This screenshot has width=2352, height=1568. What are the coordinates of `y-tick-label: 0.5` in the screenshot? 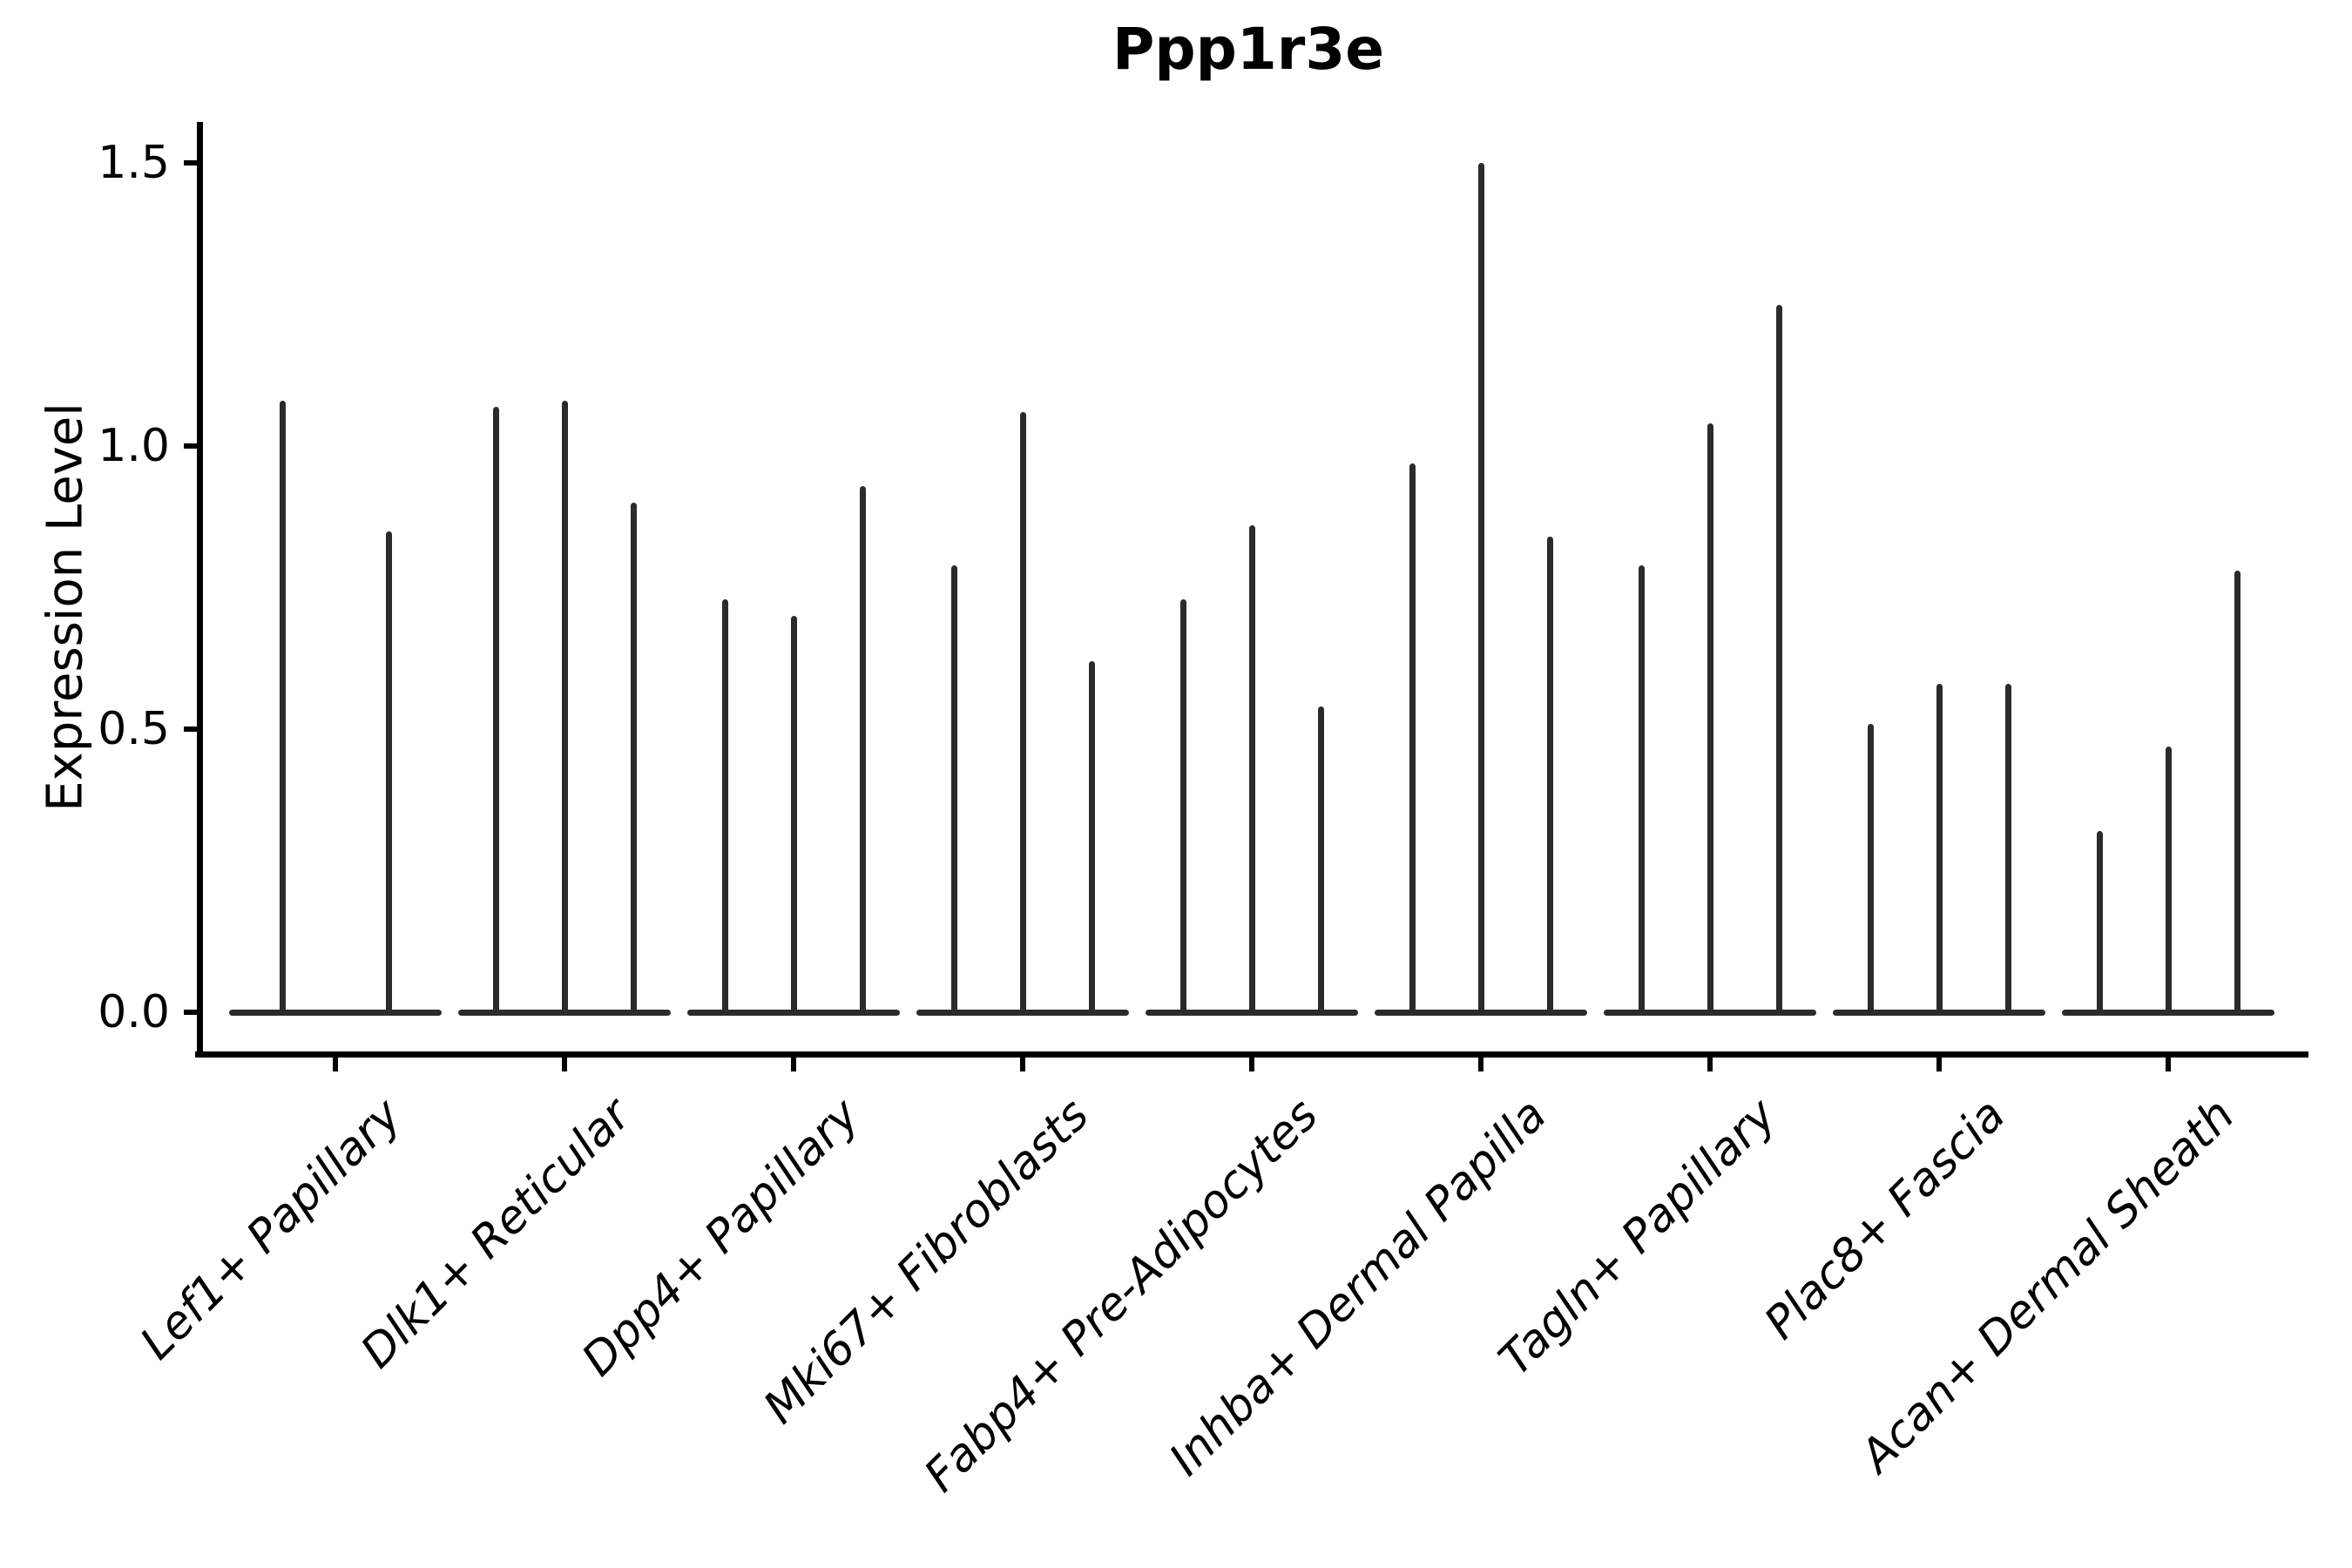 It's located at (134, 729).